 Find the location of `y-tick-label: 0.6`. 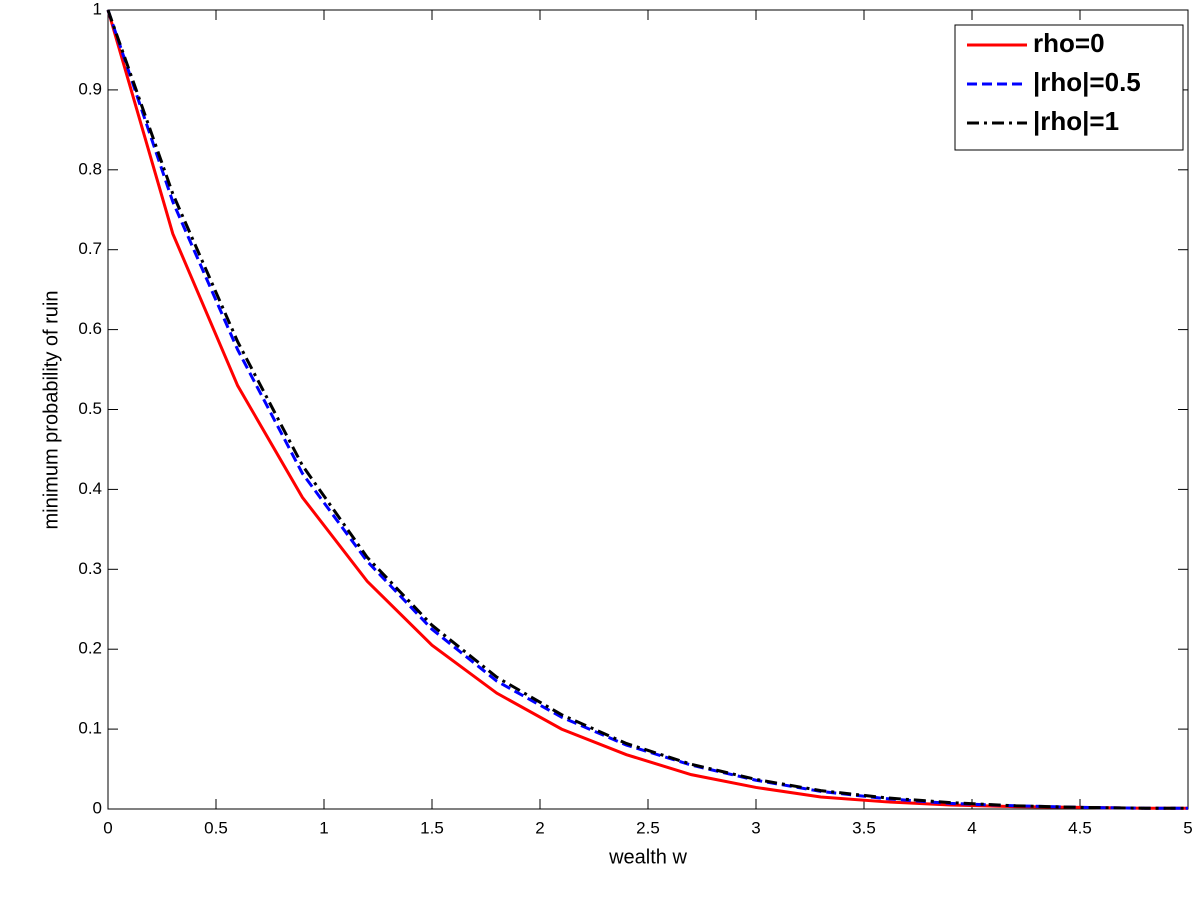

y-tick-label: 0.6 is located at coordinates (90, 328).